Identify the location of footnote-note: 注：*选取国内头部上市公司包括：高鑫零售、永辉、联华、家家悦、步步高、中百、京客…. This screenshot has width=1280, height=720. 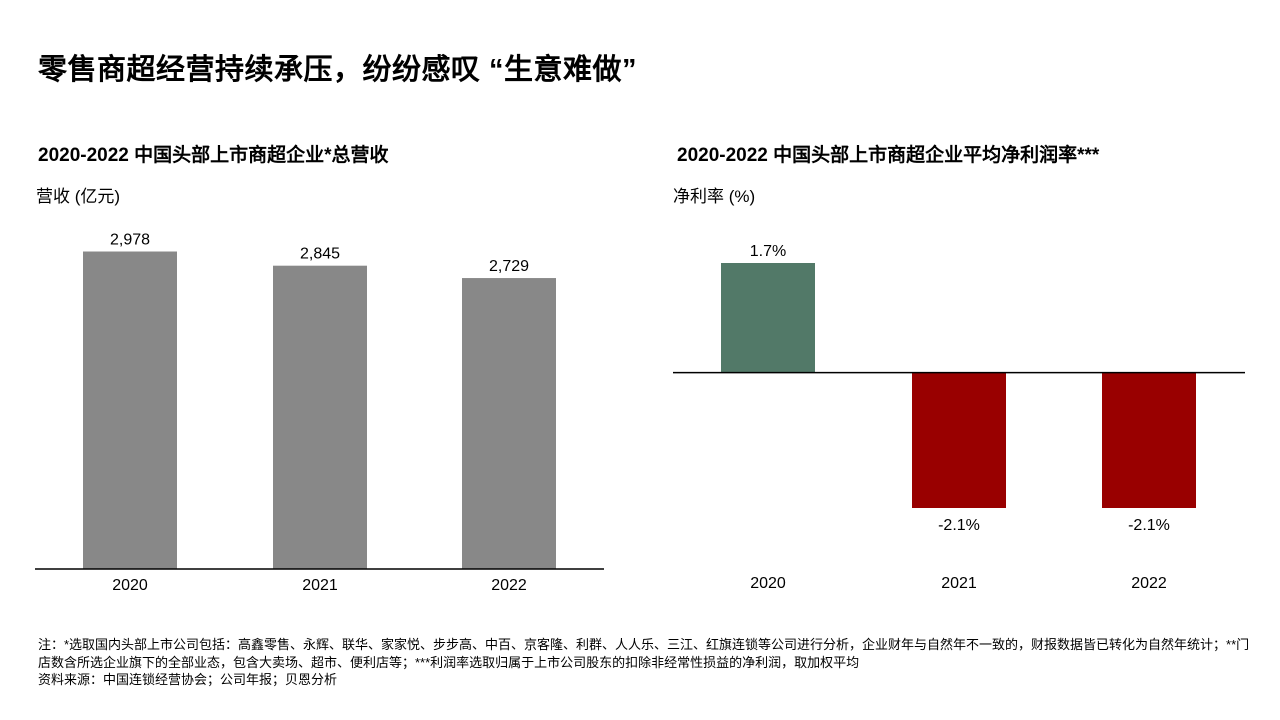
(644, 653).